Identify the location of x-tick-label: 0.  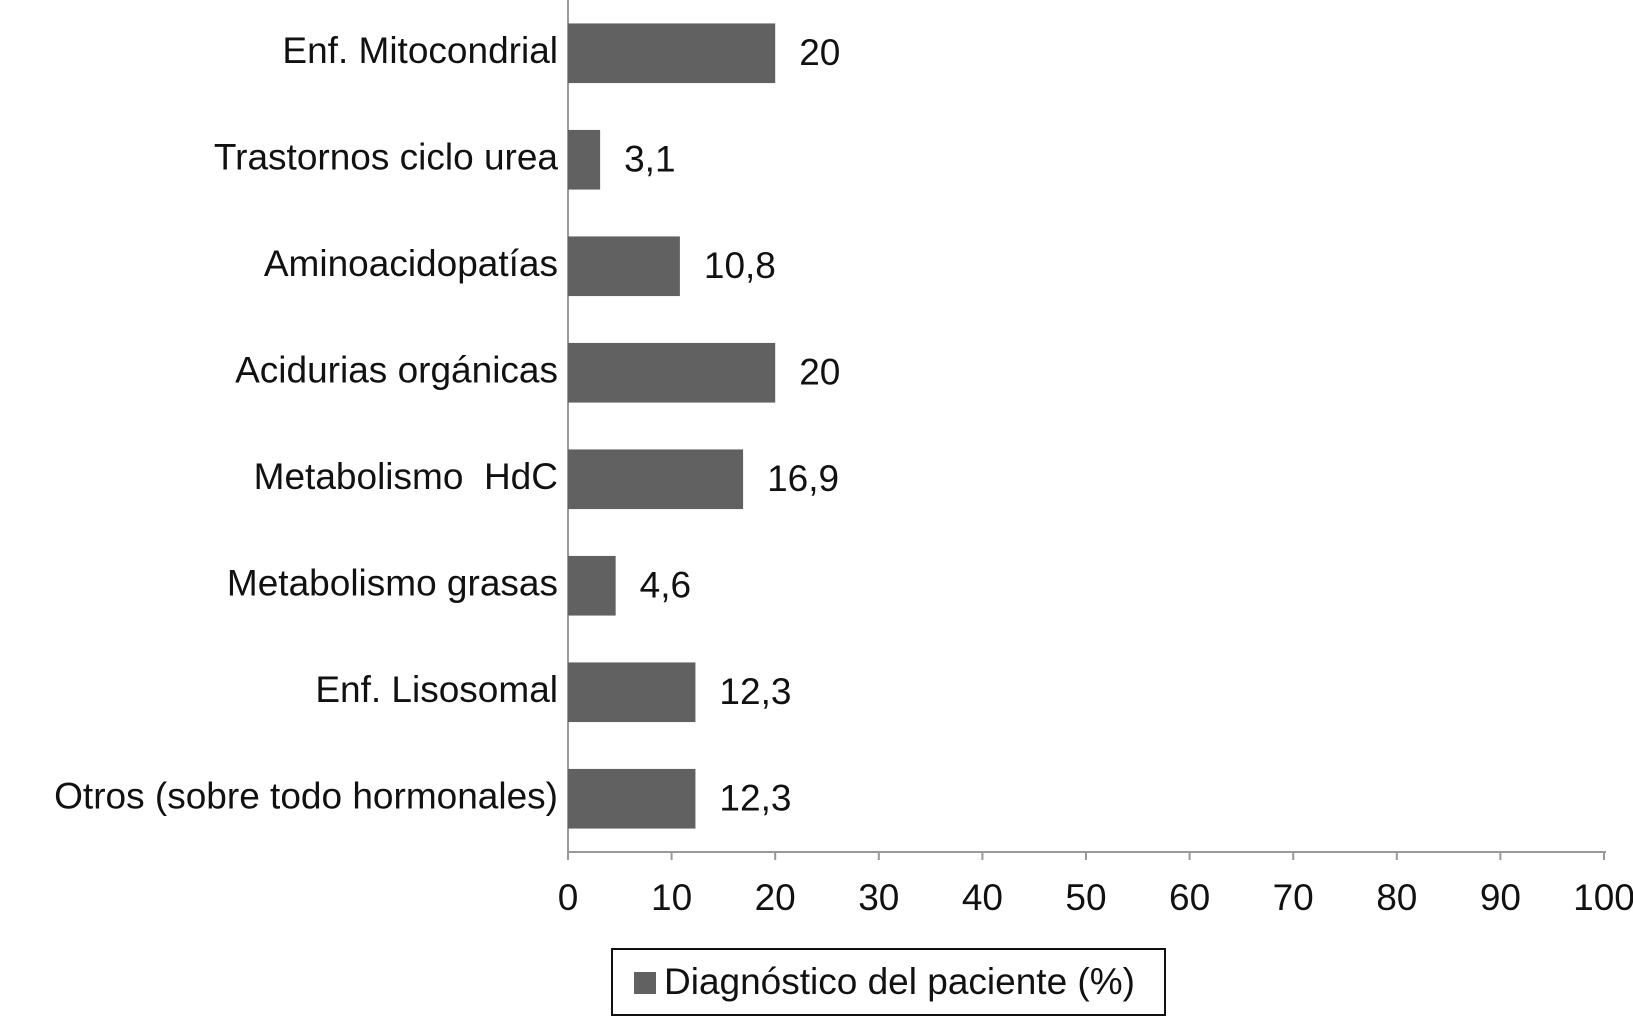
(568, 897).